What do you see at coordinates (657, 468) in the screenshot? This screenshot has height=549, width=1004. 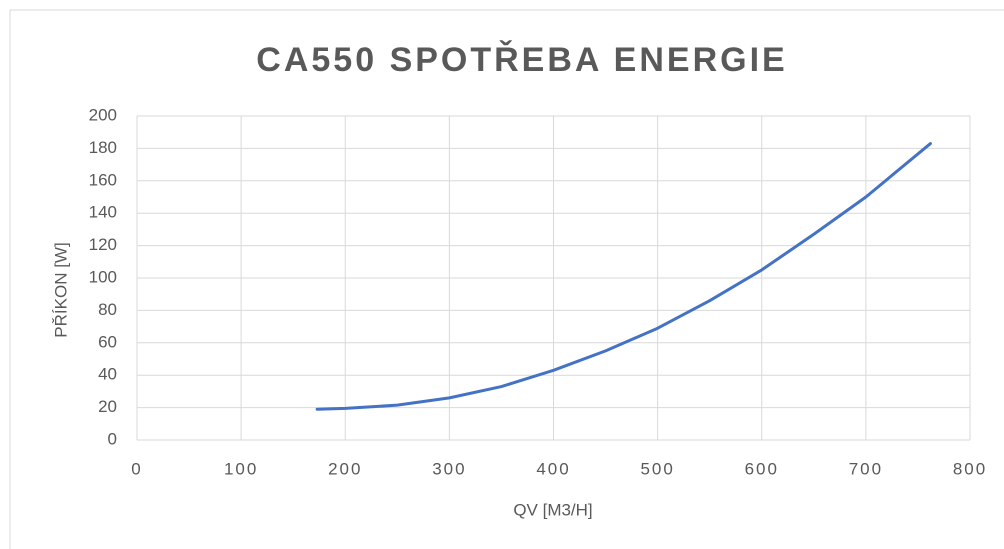 I see `x-tick-label: 500` at bounding box center [657, 468].